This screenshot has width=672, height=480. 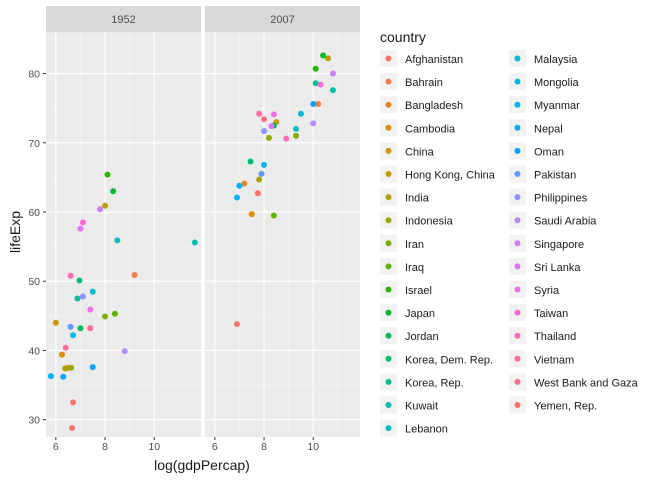 What do you see at coordinates (565, 222) in the screenshot?
I see `legend-label: Saudi Arabia` at bounding box center [565, 222].